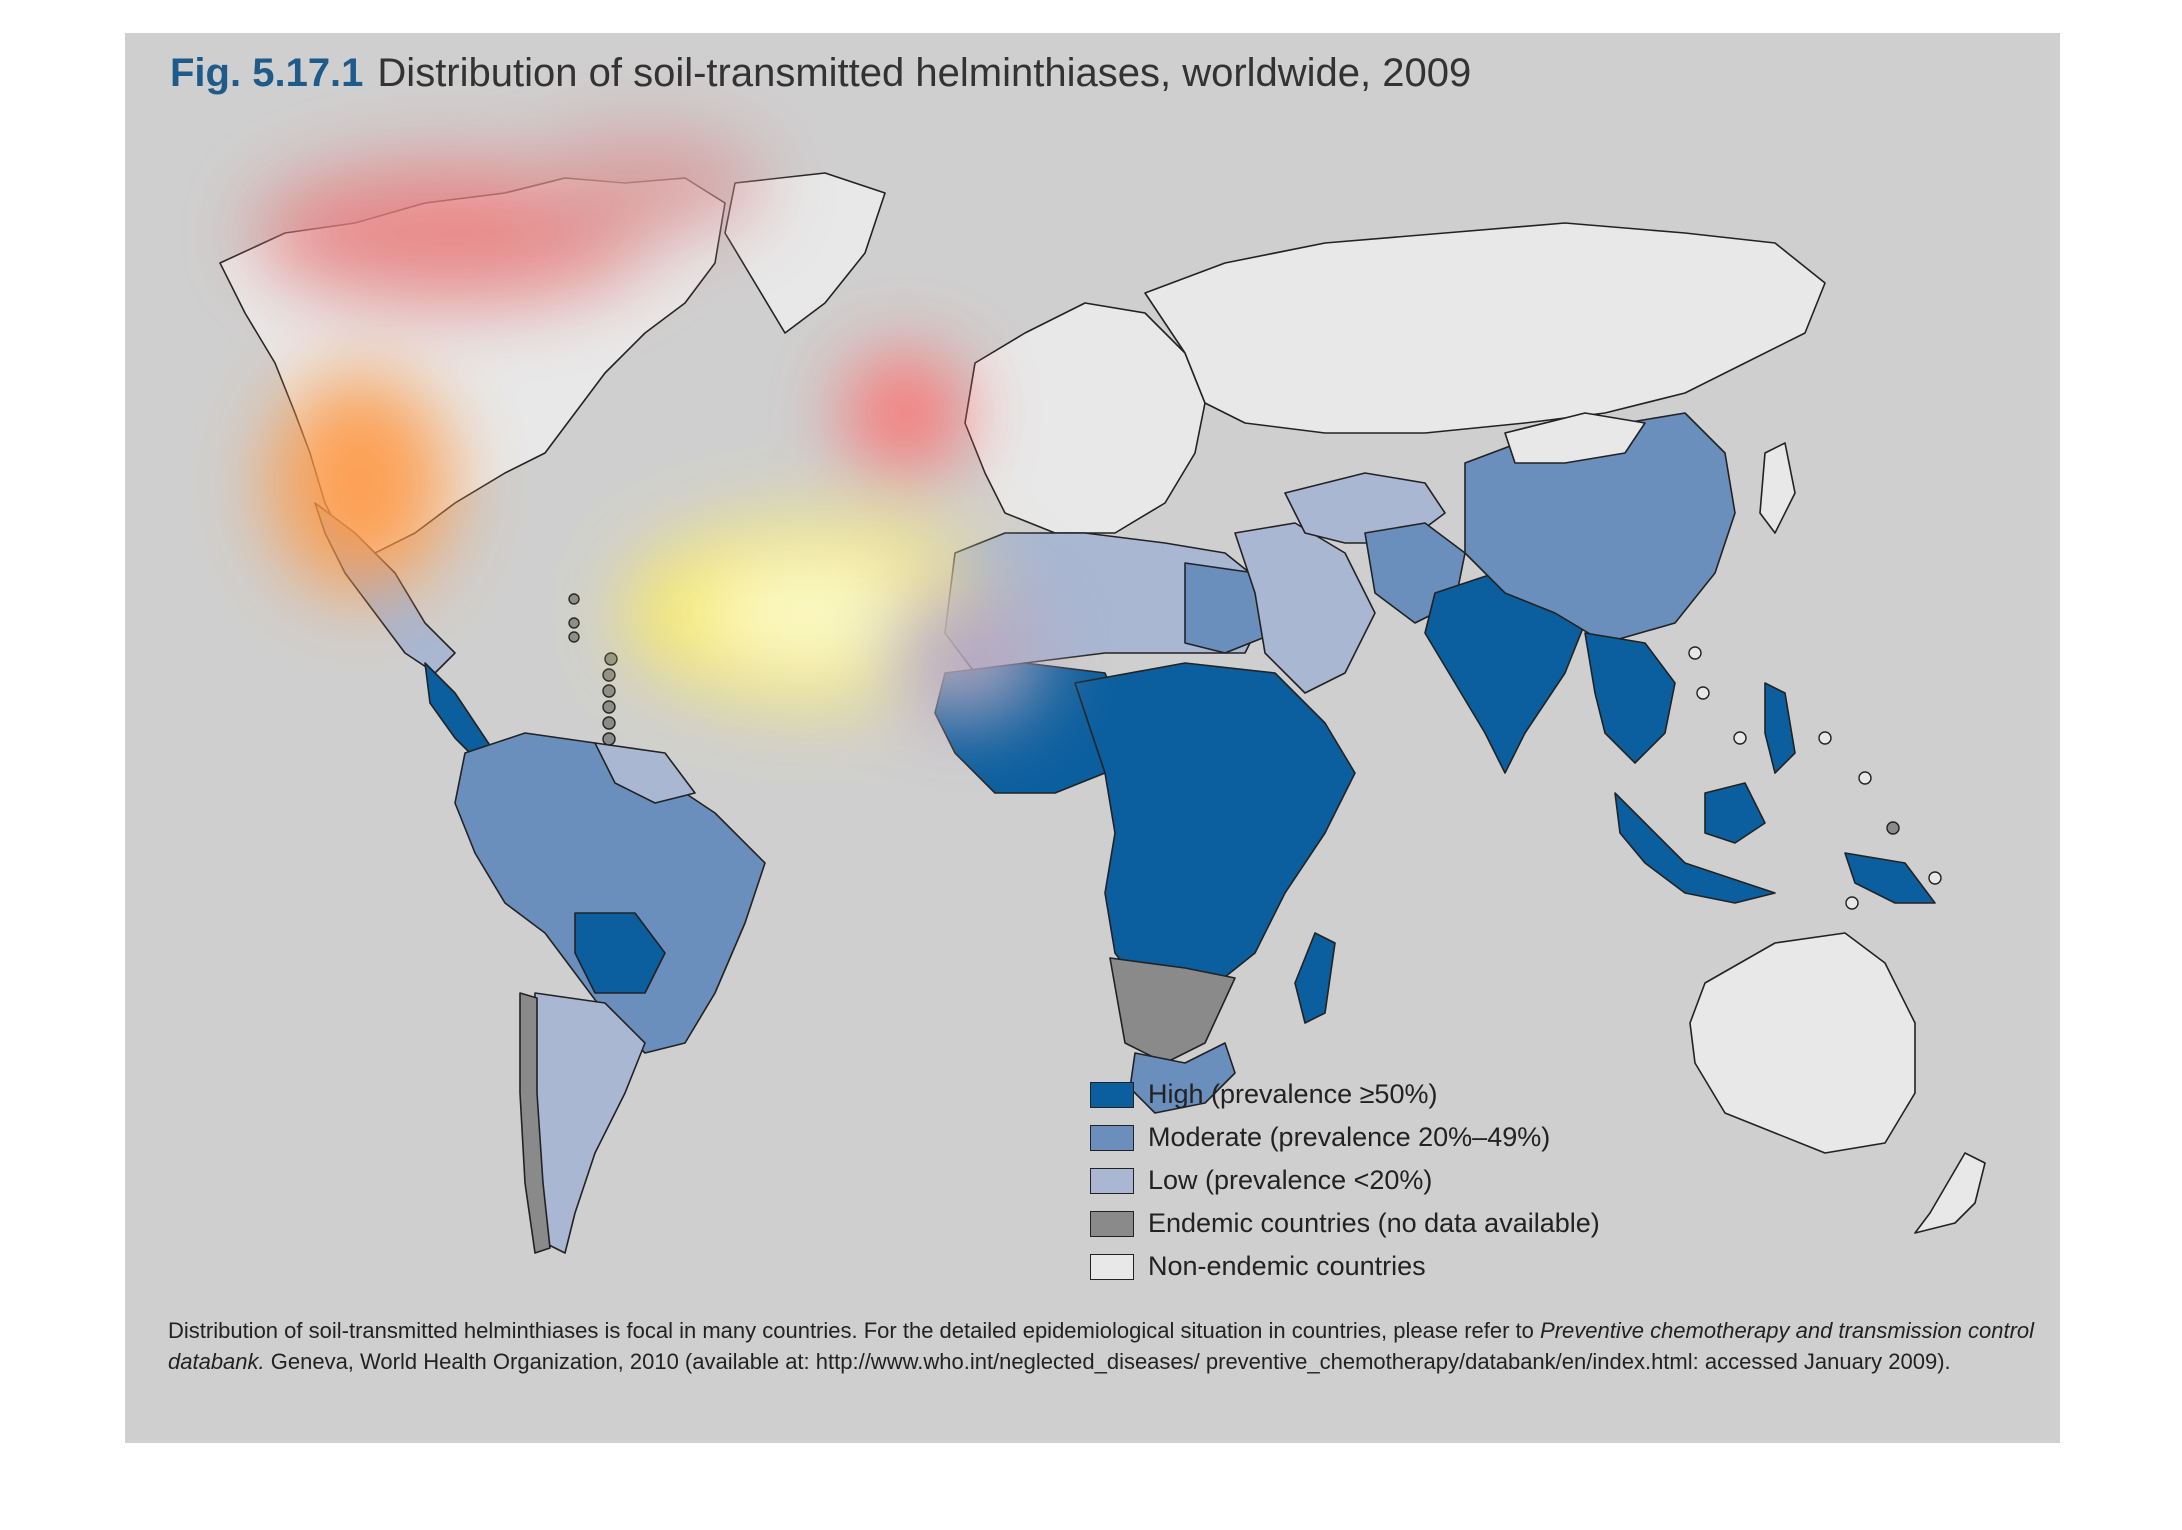  Describe the element at coordinates (1777, 488) in the screenshot. I see `region-japan` at that location.